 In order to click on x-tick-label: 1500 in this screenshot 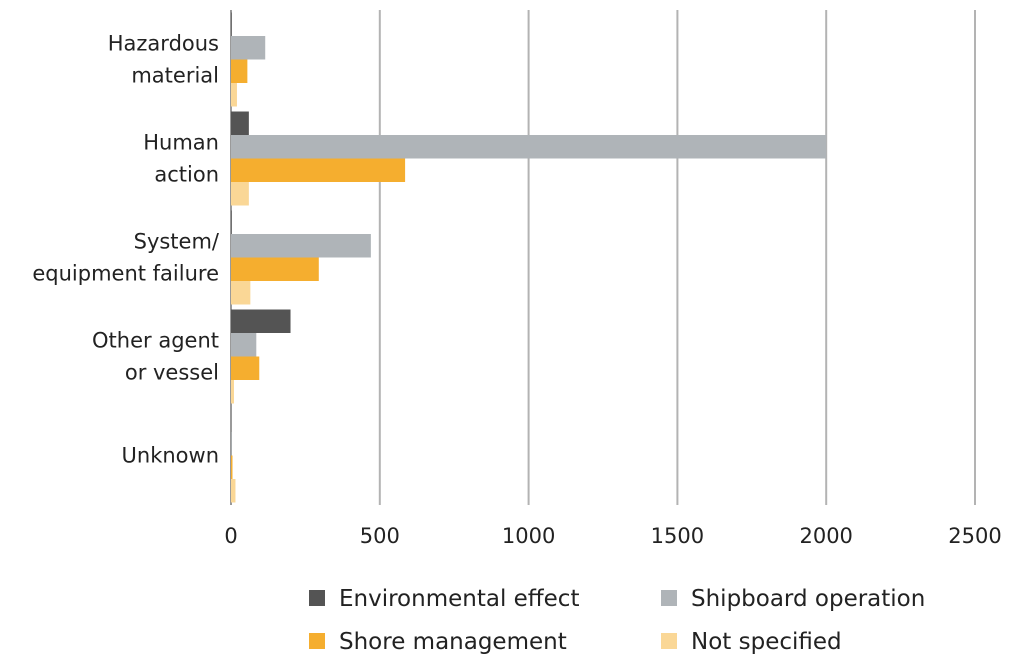, I will do `click(677, 536)`.